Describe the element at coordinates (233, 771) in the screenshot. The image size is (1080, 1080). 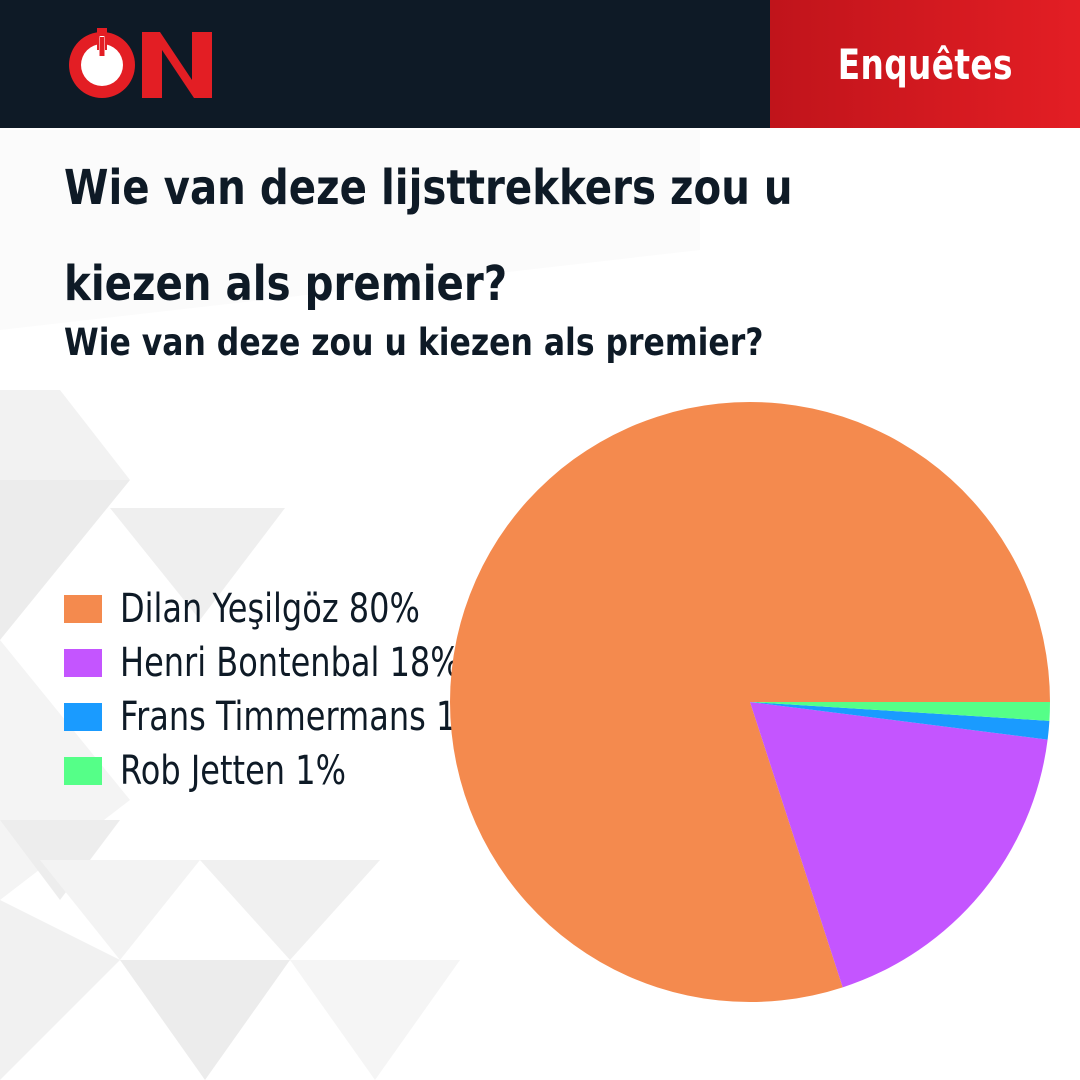
I see `legend-label: Rob Jetten 1%` at that location.